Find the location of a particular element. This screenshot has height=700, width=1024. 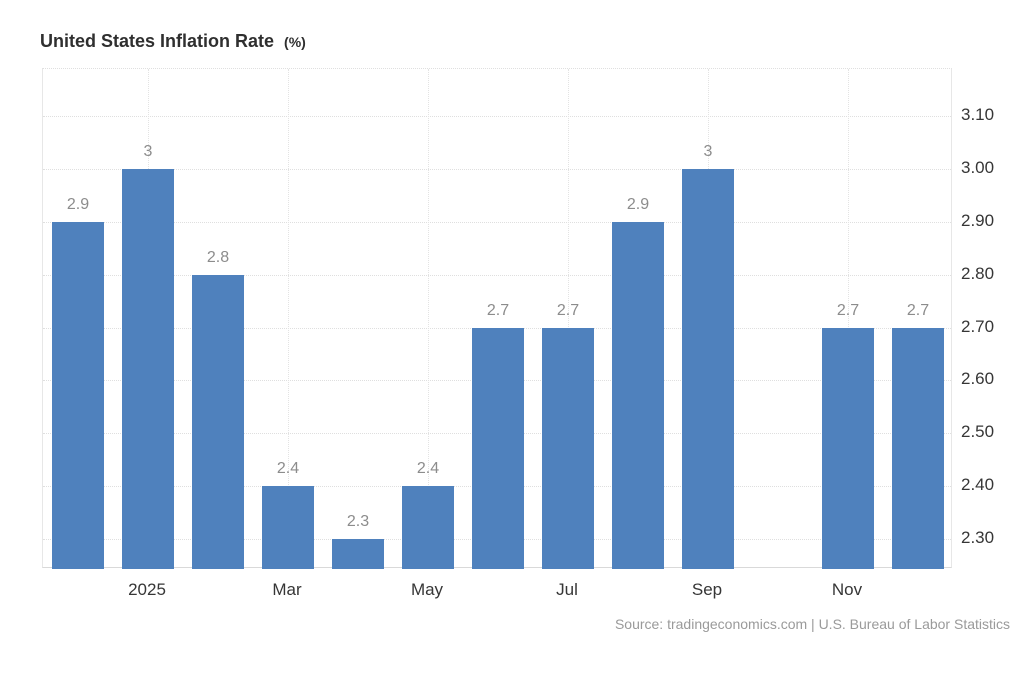

chart-title: United States Inflation Rate (%) is located at coordinates (173, 41).